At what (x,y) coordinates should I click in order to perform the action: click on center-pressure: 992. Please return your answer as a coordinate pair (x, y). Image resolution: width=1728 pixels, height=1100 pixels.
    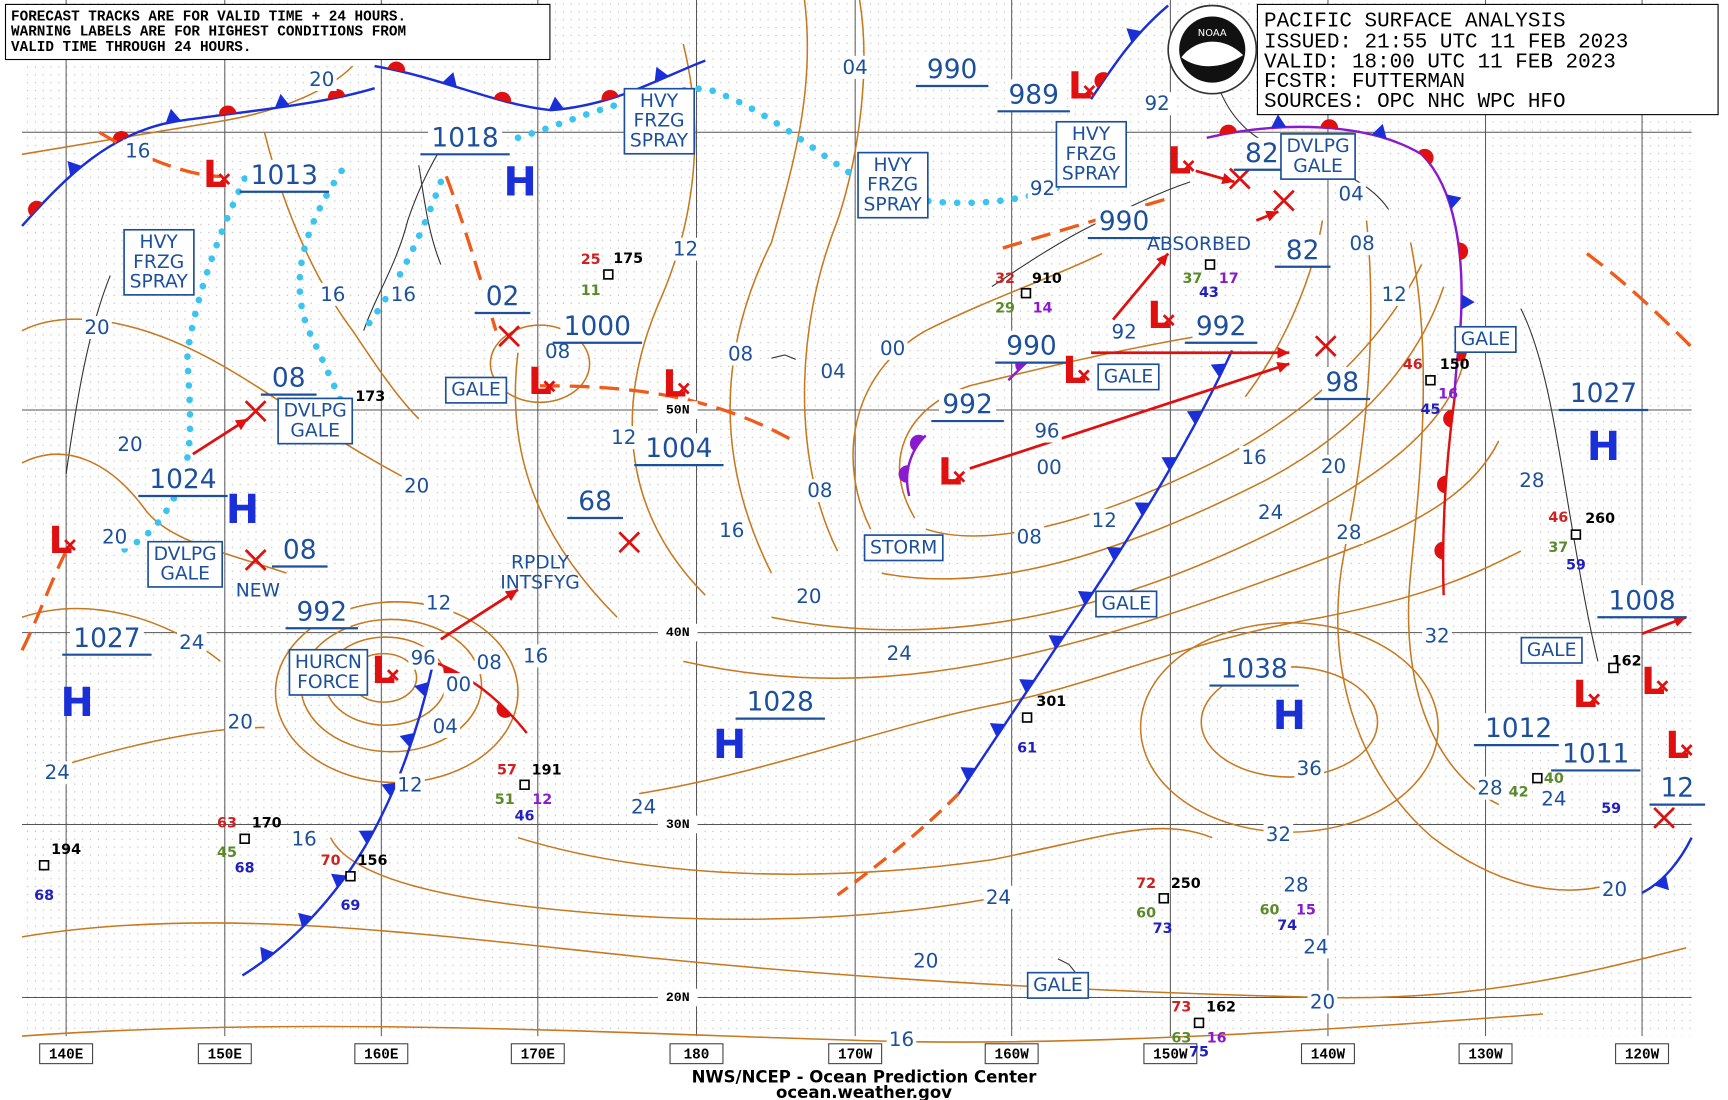
    Looking at the image, I should click on (322, 611).